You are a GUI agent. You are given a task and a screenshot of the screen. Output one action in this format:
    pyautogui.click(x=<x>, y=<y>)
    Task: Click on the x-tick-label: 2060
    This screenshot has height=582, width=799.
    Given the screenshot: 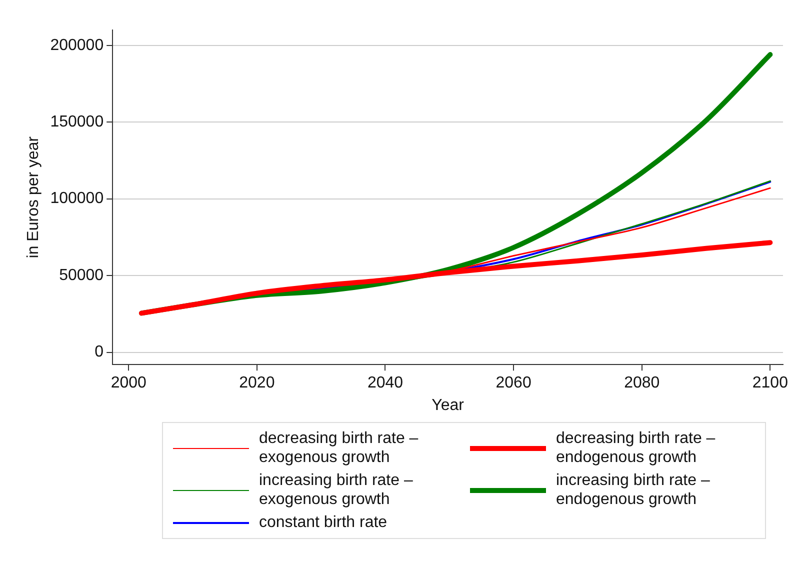 What is the action you would take?
    pyautogui.click(x=514, y=383)
    